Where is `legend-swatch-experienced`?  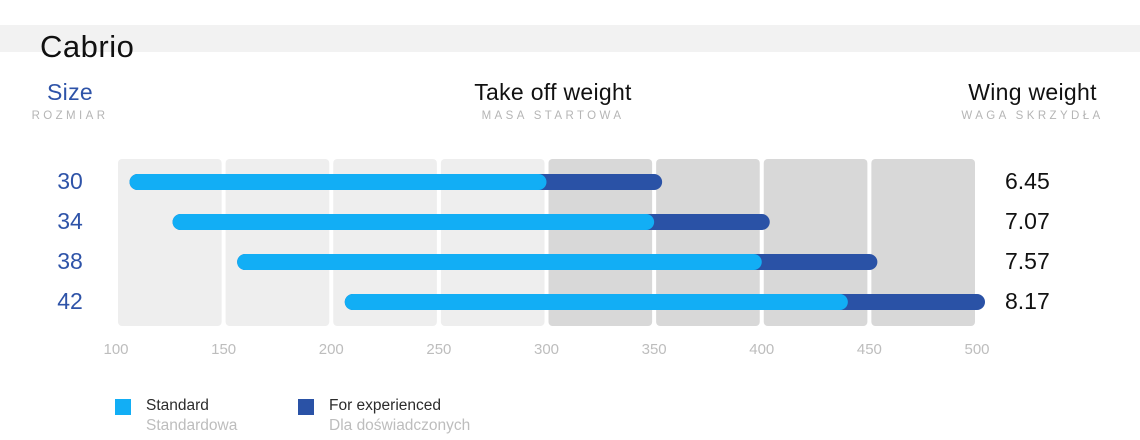
legend-swatch-experienced is located at coordinates (306, 407).